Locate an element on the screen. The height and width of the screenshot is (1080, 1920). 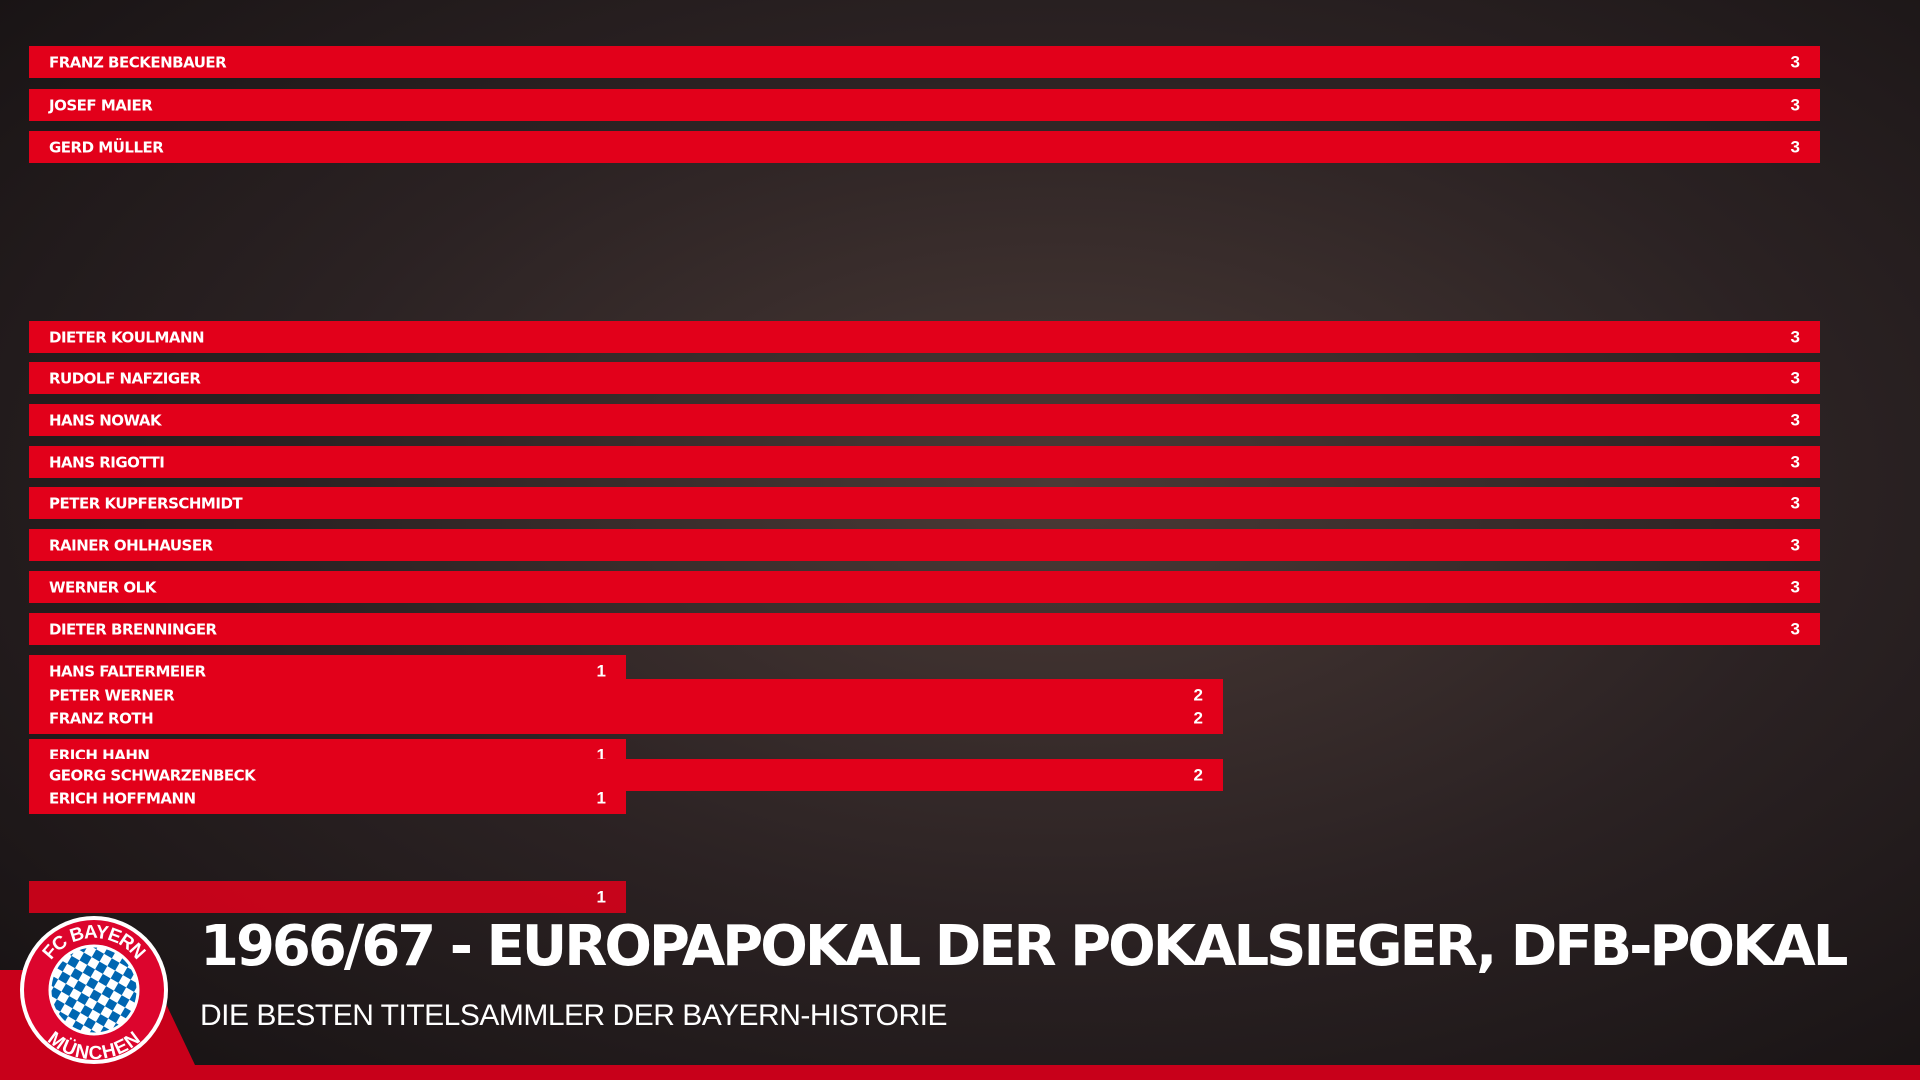
bar-label: HANS RIGOTTI is located at coordinates (106, 463).